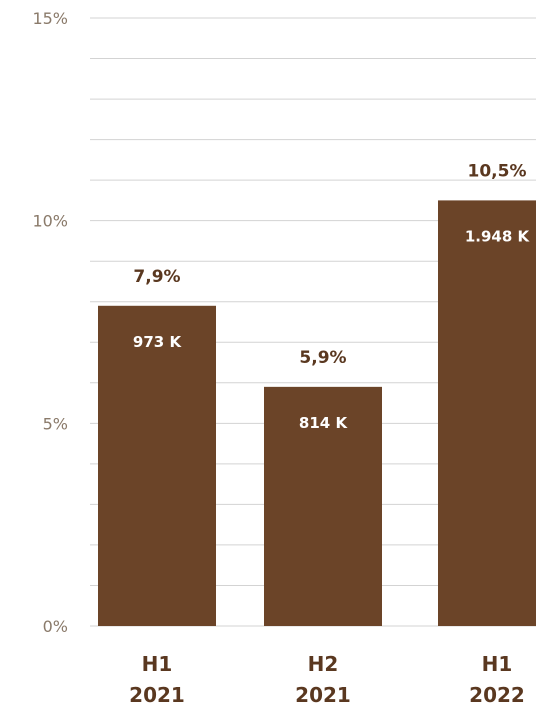 Image resolution: width=536 pixels, height=712 pixels. I want to click on x-axis-category-labels: H1 2021 H2 2021 H1 2022, so click(327, 679).